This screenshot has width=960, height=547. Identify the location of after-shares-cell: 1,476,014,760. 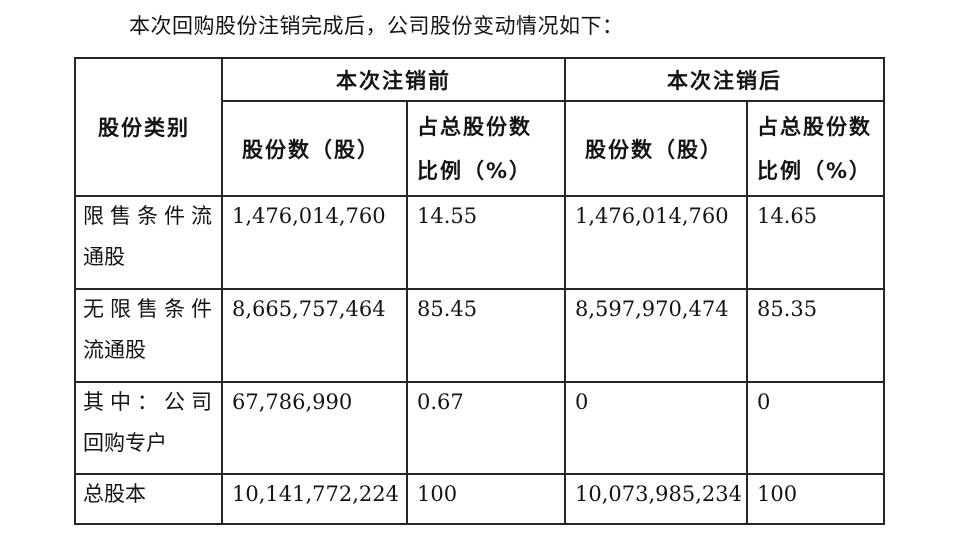
(656, 242).